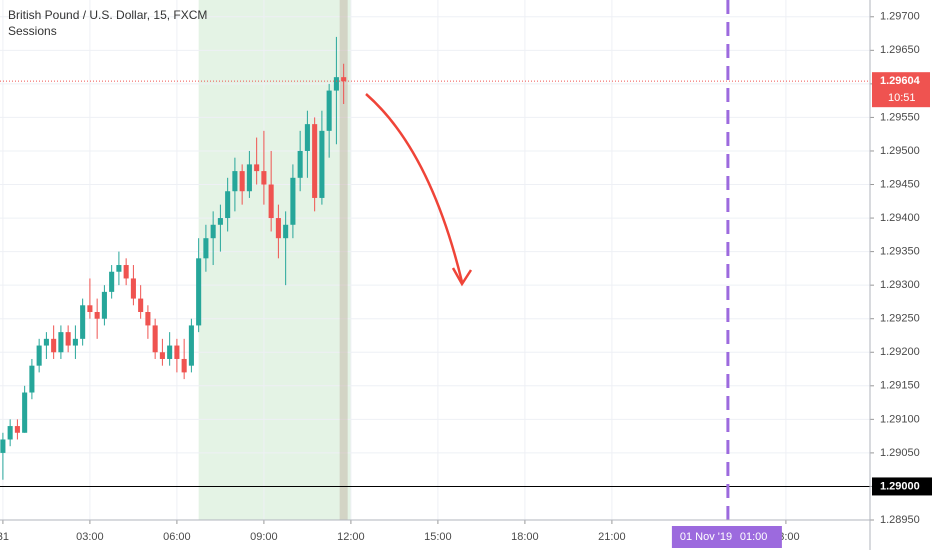  Describe the element at coordinates (900, 151) in the screenshot. I see `y-tick-label: 1.29500` at that location.